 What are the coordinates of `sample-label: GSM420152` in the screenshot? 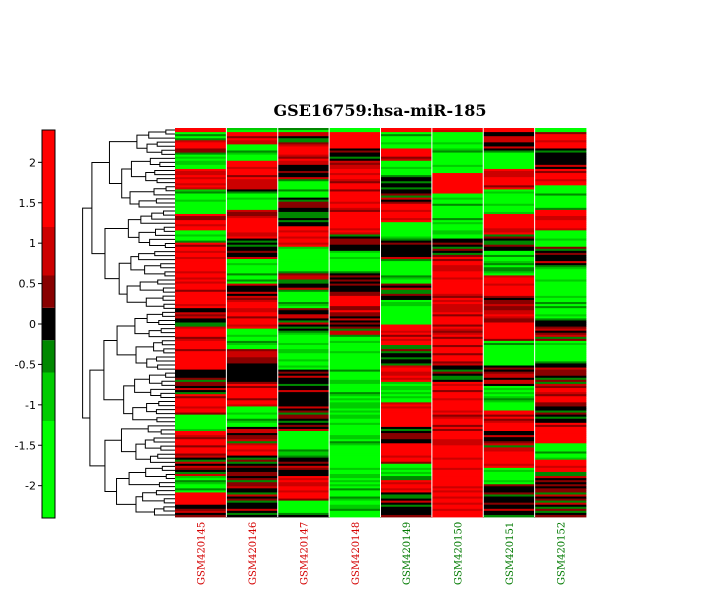 It's located at (561, 553).